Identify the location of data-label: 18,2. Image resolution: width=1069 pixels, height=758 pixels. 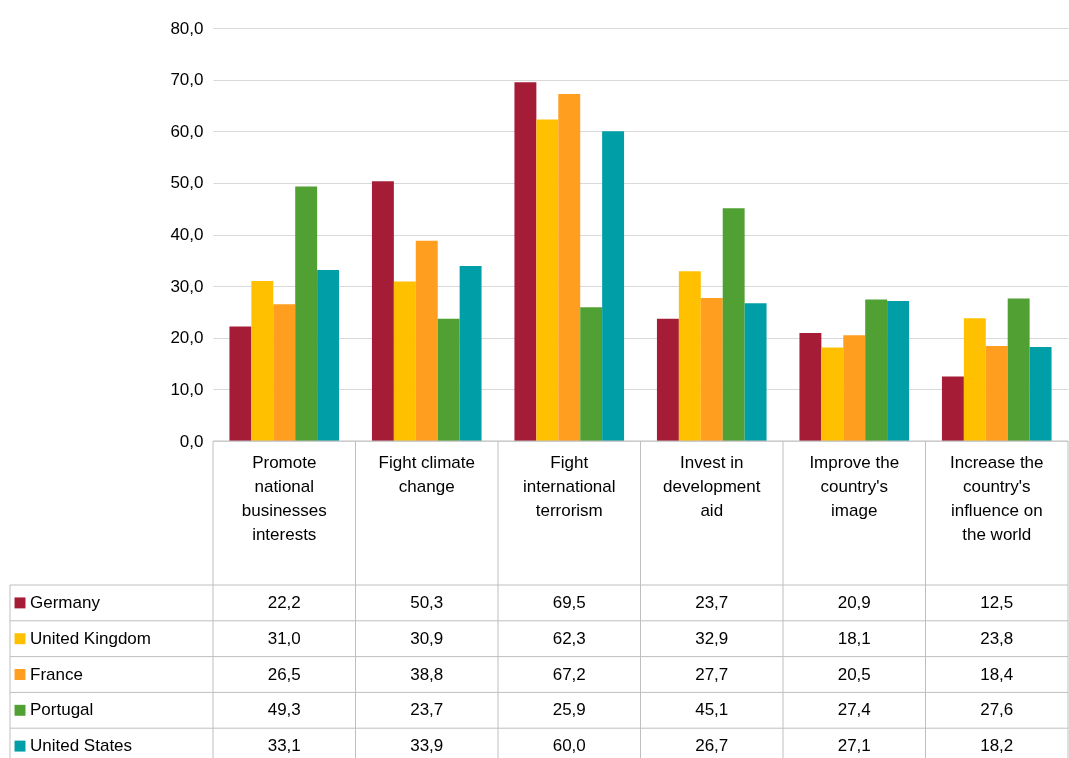
(997, 746).